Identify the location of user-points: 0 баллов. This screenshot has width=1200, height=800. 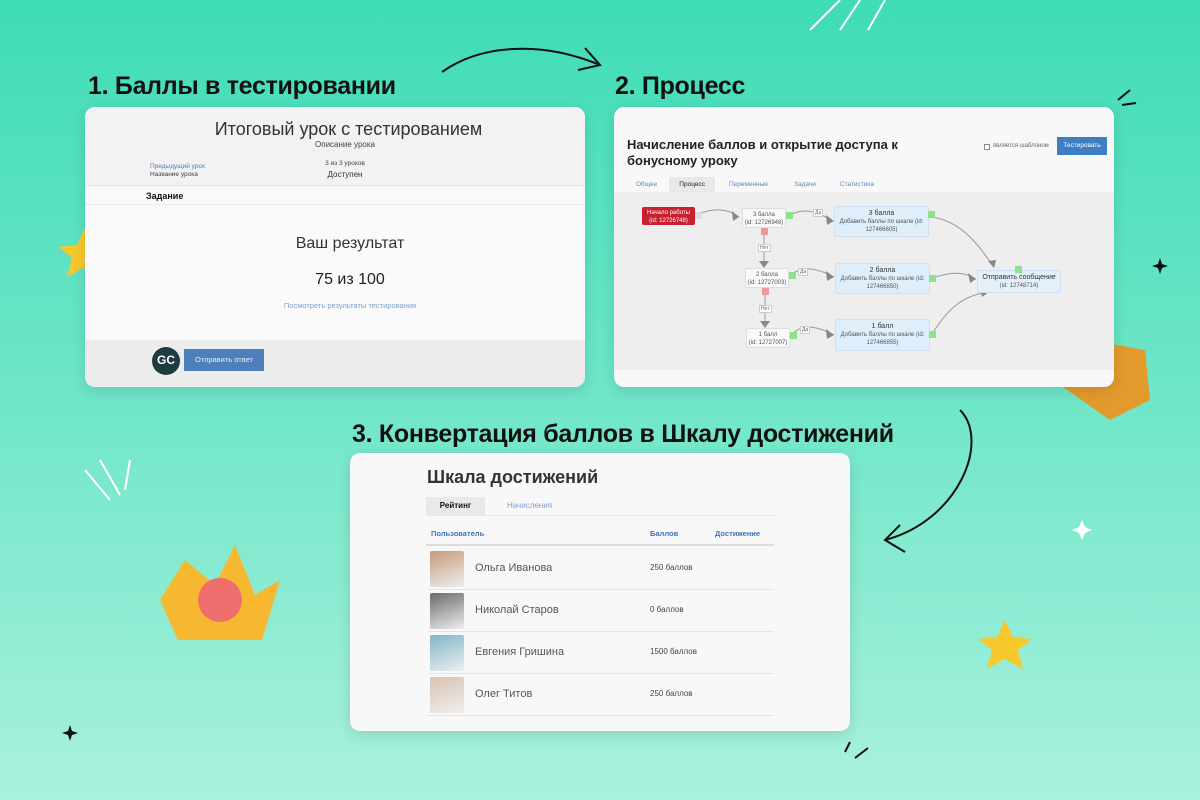
(667, 609).